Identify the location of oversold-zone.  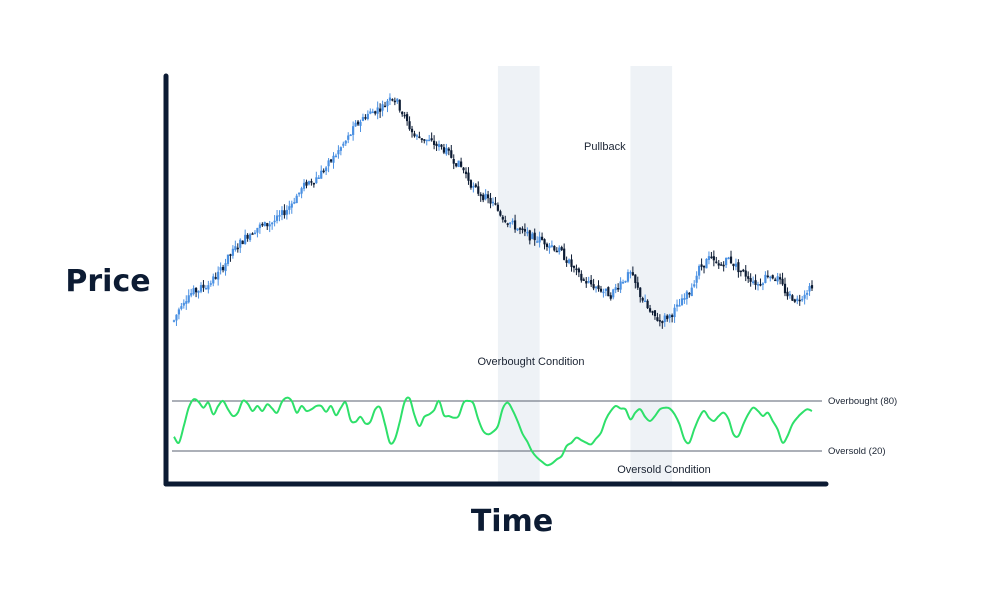
(651, 274).